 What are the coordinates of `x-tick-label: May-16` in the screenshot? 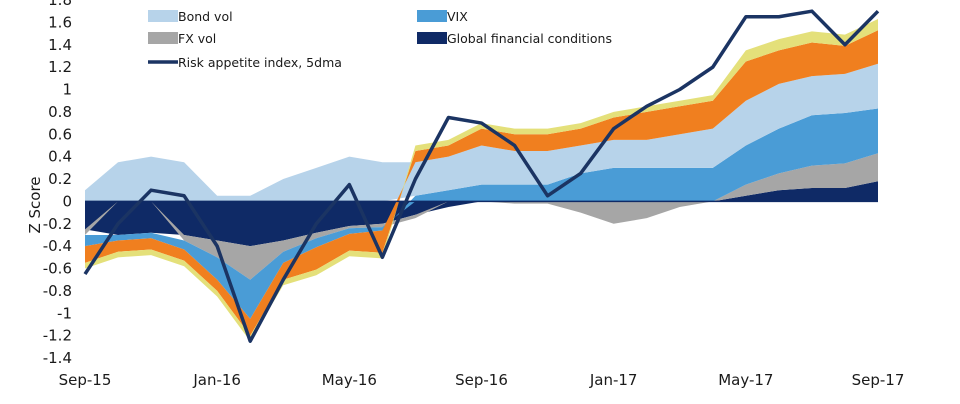 It's located at (349, 380).